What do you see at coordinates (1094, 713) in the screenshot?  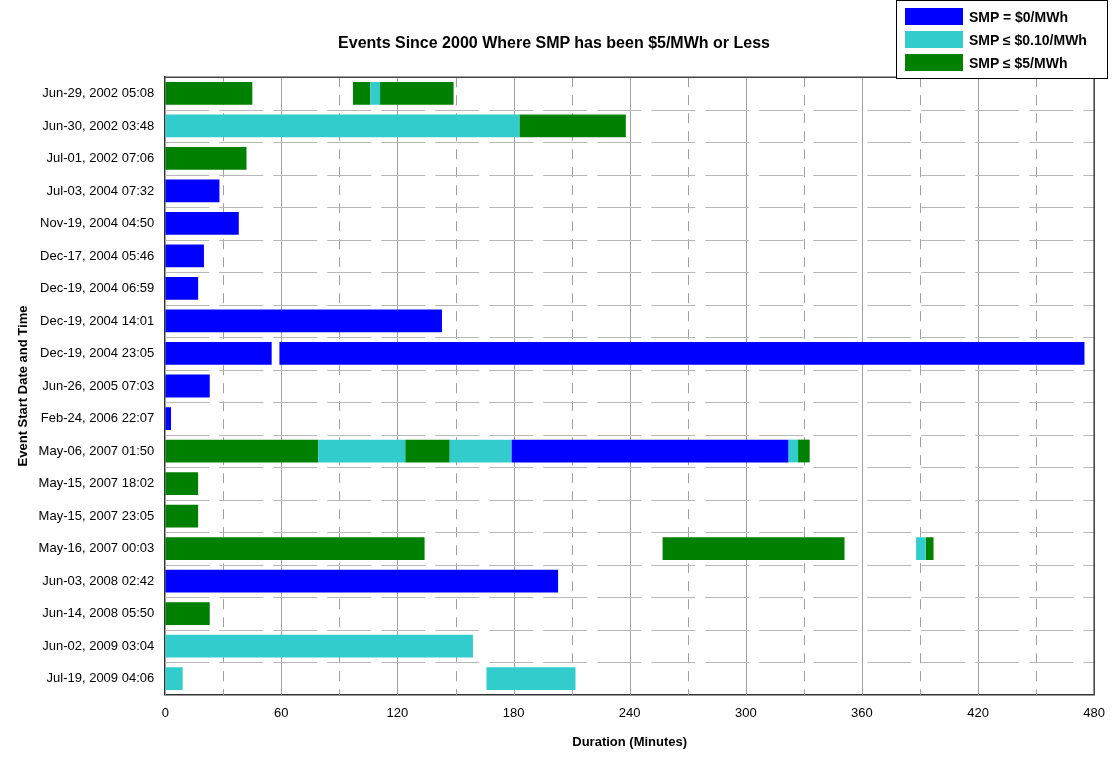 I see `x-tick-label: 480` at bounding box center [1094, 713].